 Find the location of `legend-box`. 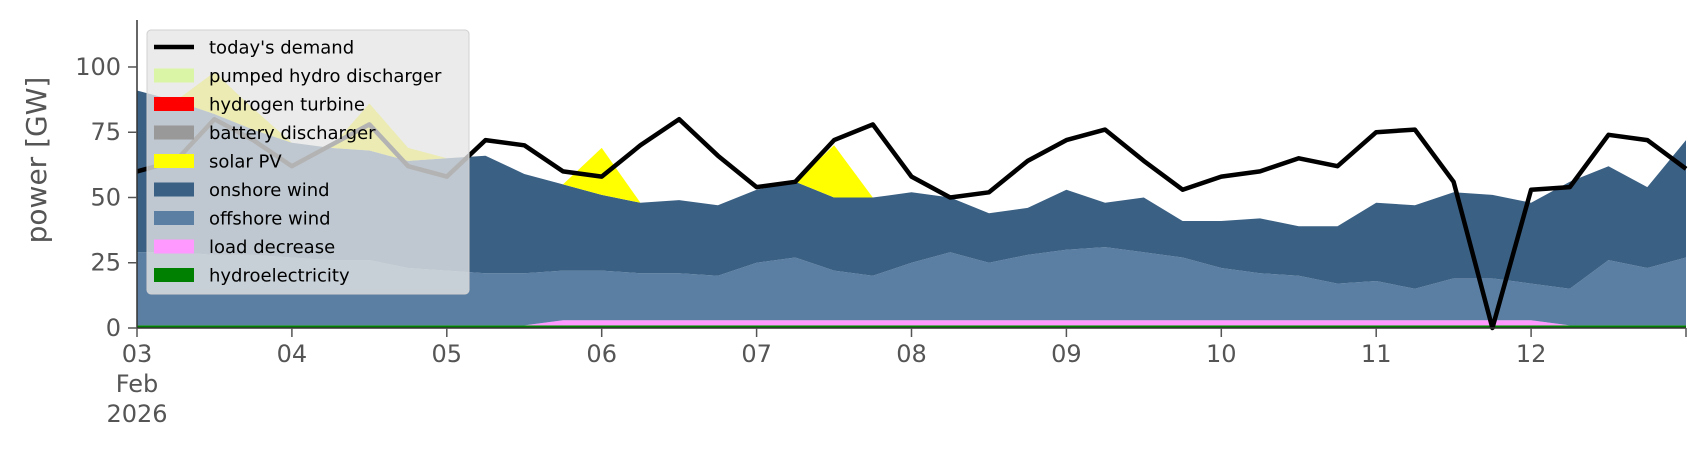

legend-box is located at coordinates (308, 162).